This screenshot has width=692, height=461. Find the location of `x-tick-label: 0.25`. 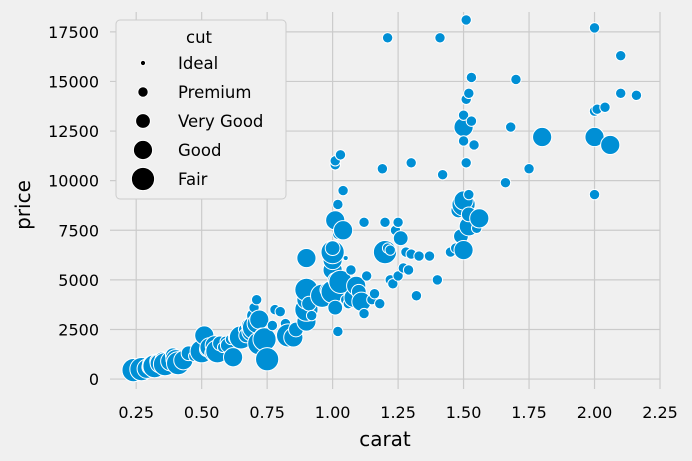

x-tick-label: 0.25 is located at coordinates (136, 412).